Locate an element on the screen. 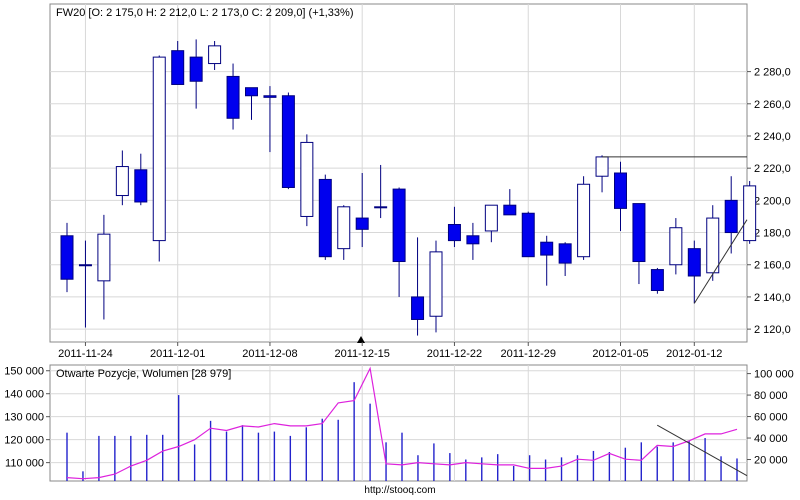  support-trendline is located at coordinates (720, 261).